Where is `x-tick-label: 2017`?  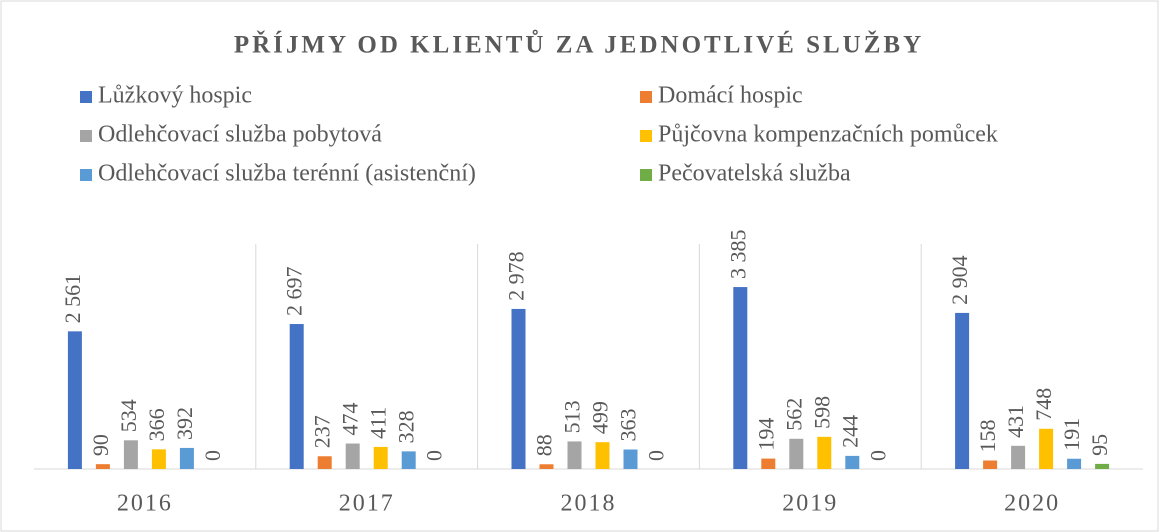 x-tick-label: 2017 is located at coordinates (367, 504).